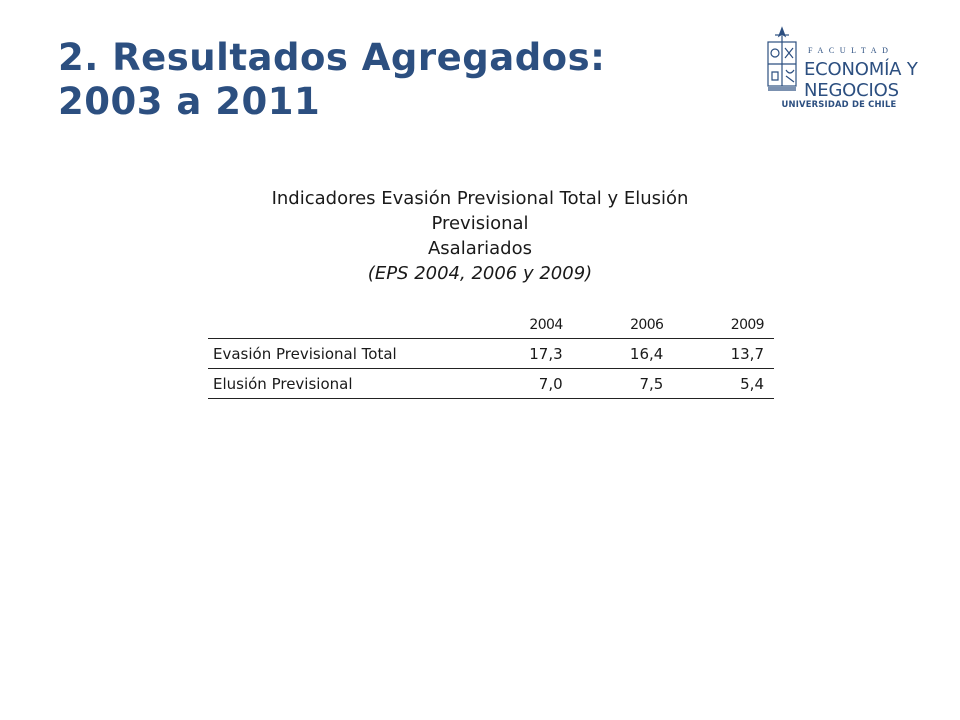 The height and width of the screenshot is (720, 960). I want to click on logo-economia: ECONOMÍA Y, so click(861, 69).